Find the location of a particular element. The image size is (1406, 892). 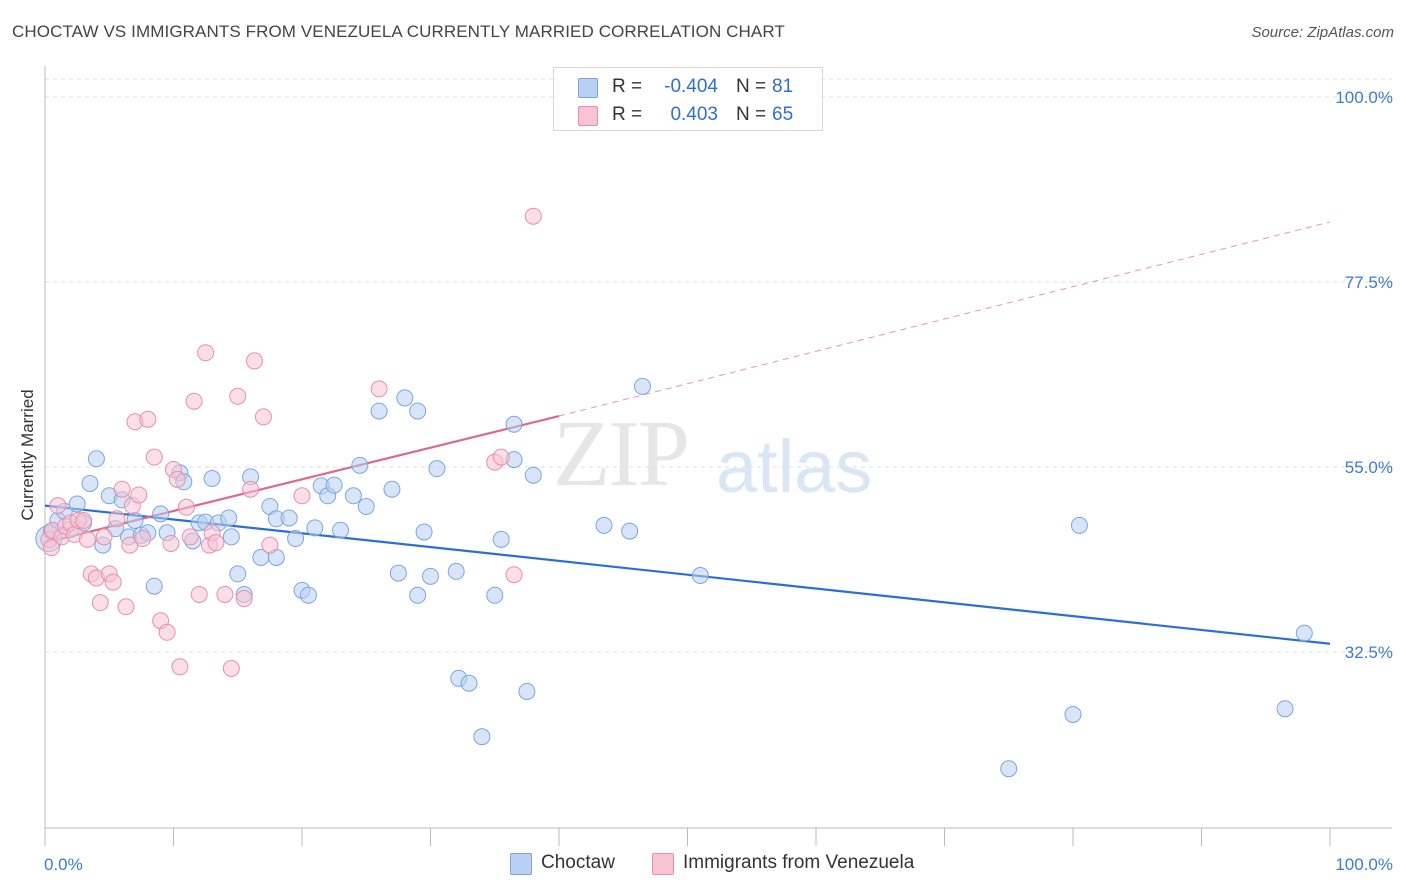

y-tick-label: 77.5% is located at coordinates (1369, 282).